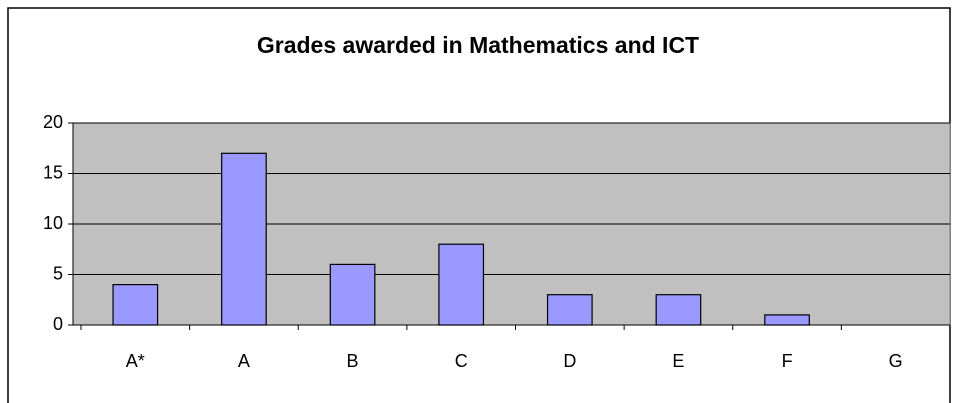 This screenshot has width=957, height=403. I want to click on x-tick-label: A, so click(244, 361).